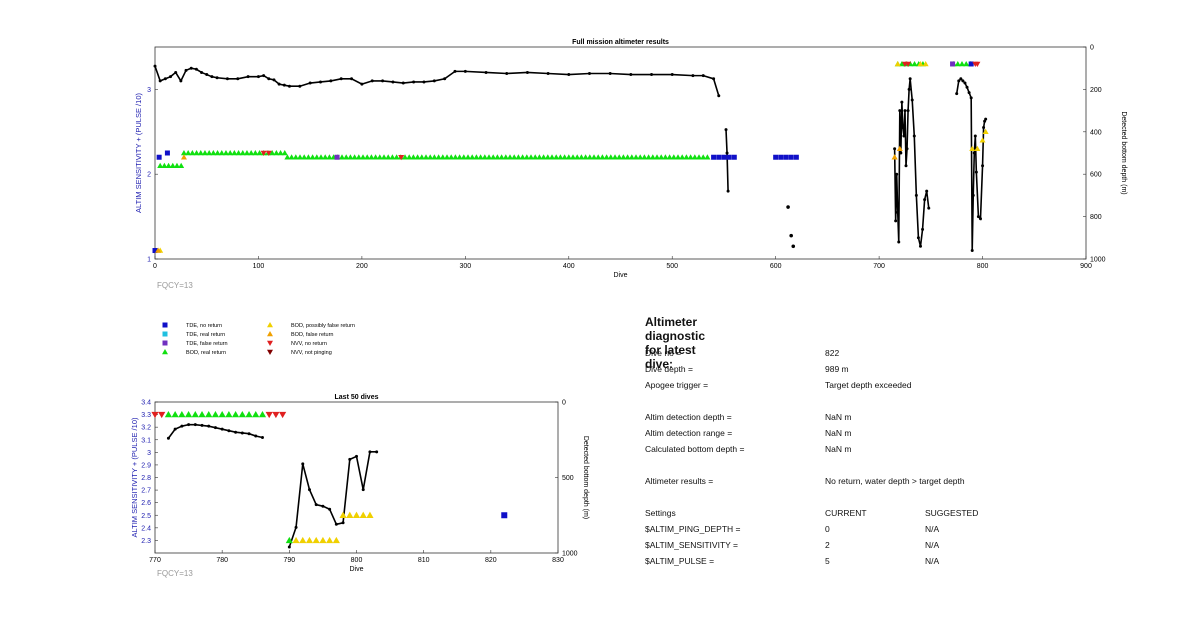 This screenshot has width=1200, height=622. Describe the element at coordinates (688, 417) in the screenshot. I see `diag-label-detection-depth: Altim detection depth =` at that location.